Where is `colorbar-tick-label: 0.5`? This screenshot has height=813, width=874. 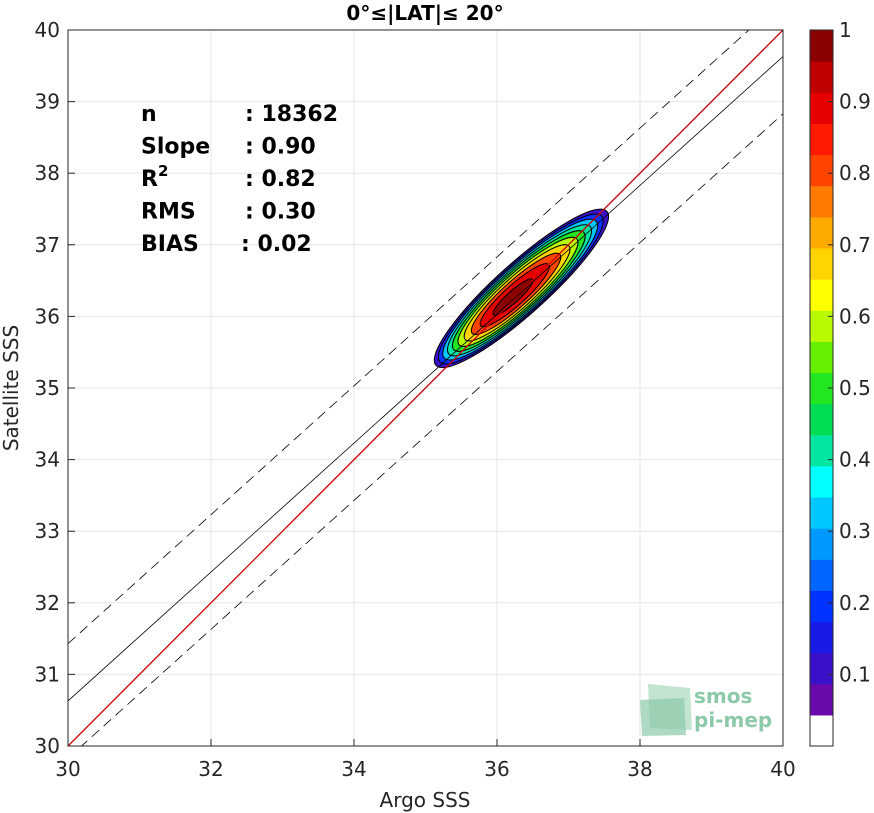 colorbar-tick-label: 0.5 is located at coordinates (855, 388).